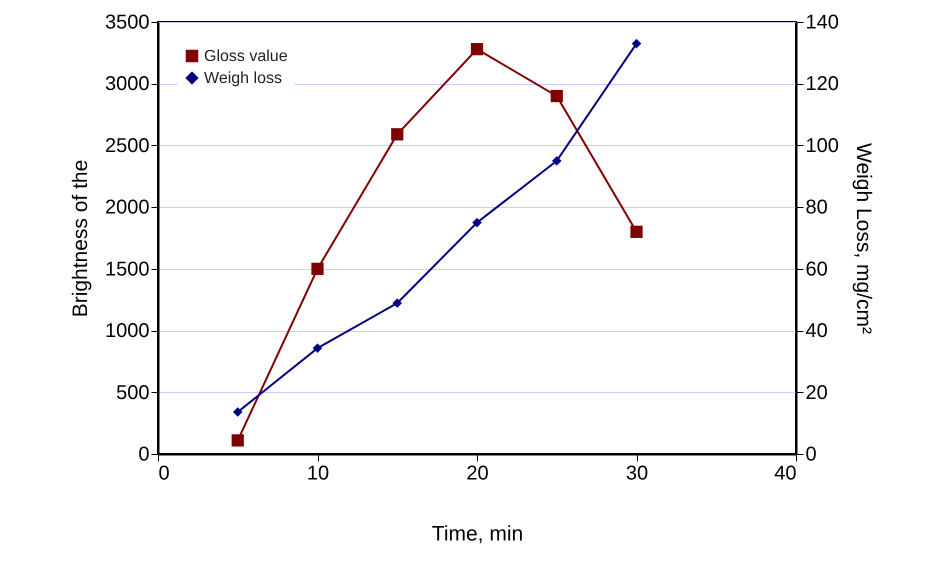 The height and width of the screenshot is (567, 933). I want to click on y-tick-label: 3500, so click(127, 23).